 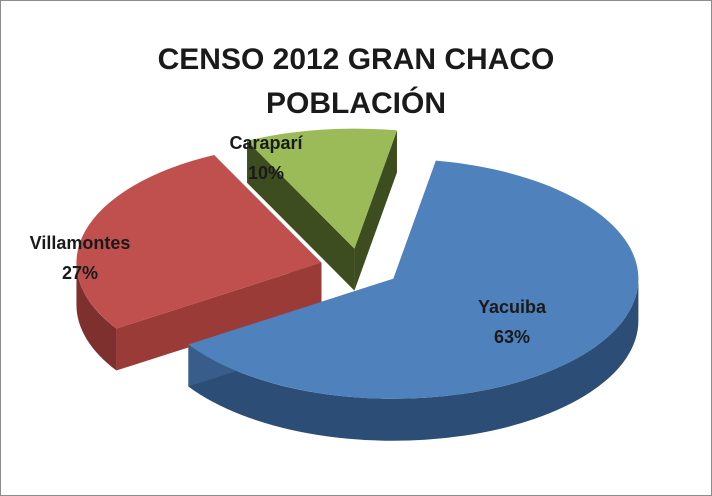 I want to click on slice-value-yacuiba: 63%, so click(x=512, y=337).